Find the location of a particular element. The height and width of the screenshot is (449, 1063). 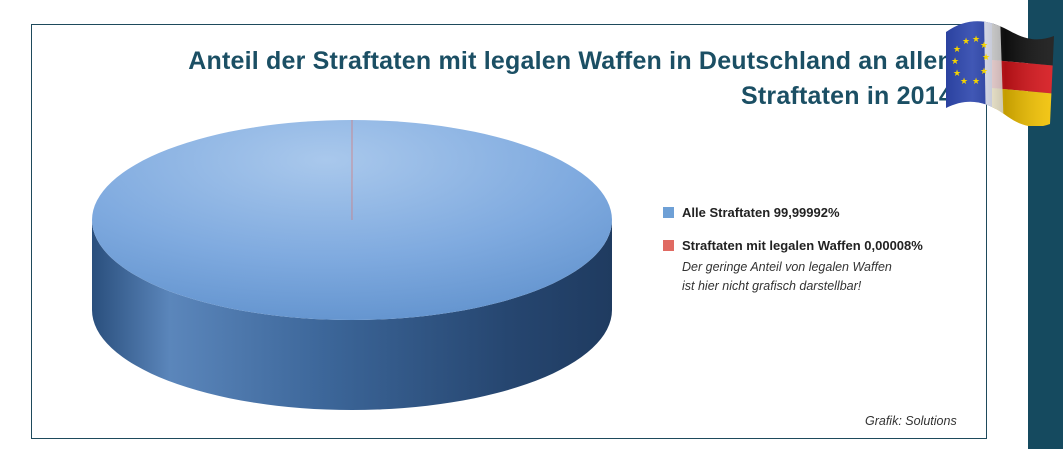

chart-note-line-2: ist hier nicht grafisch darstellbar! is located at coordinates (772, 286).